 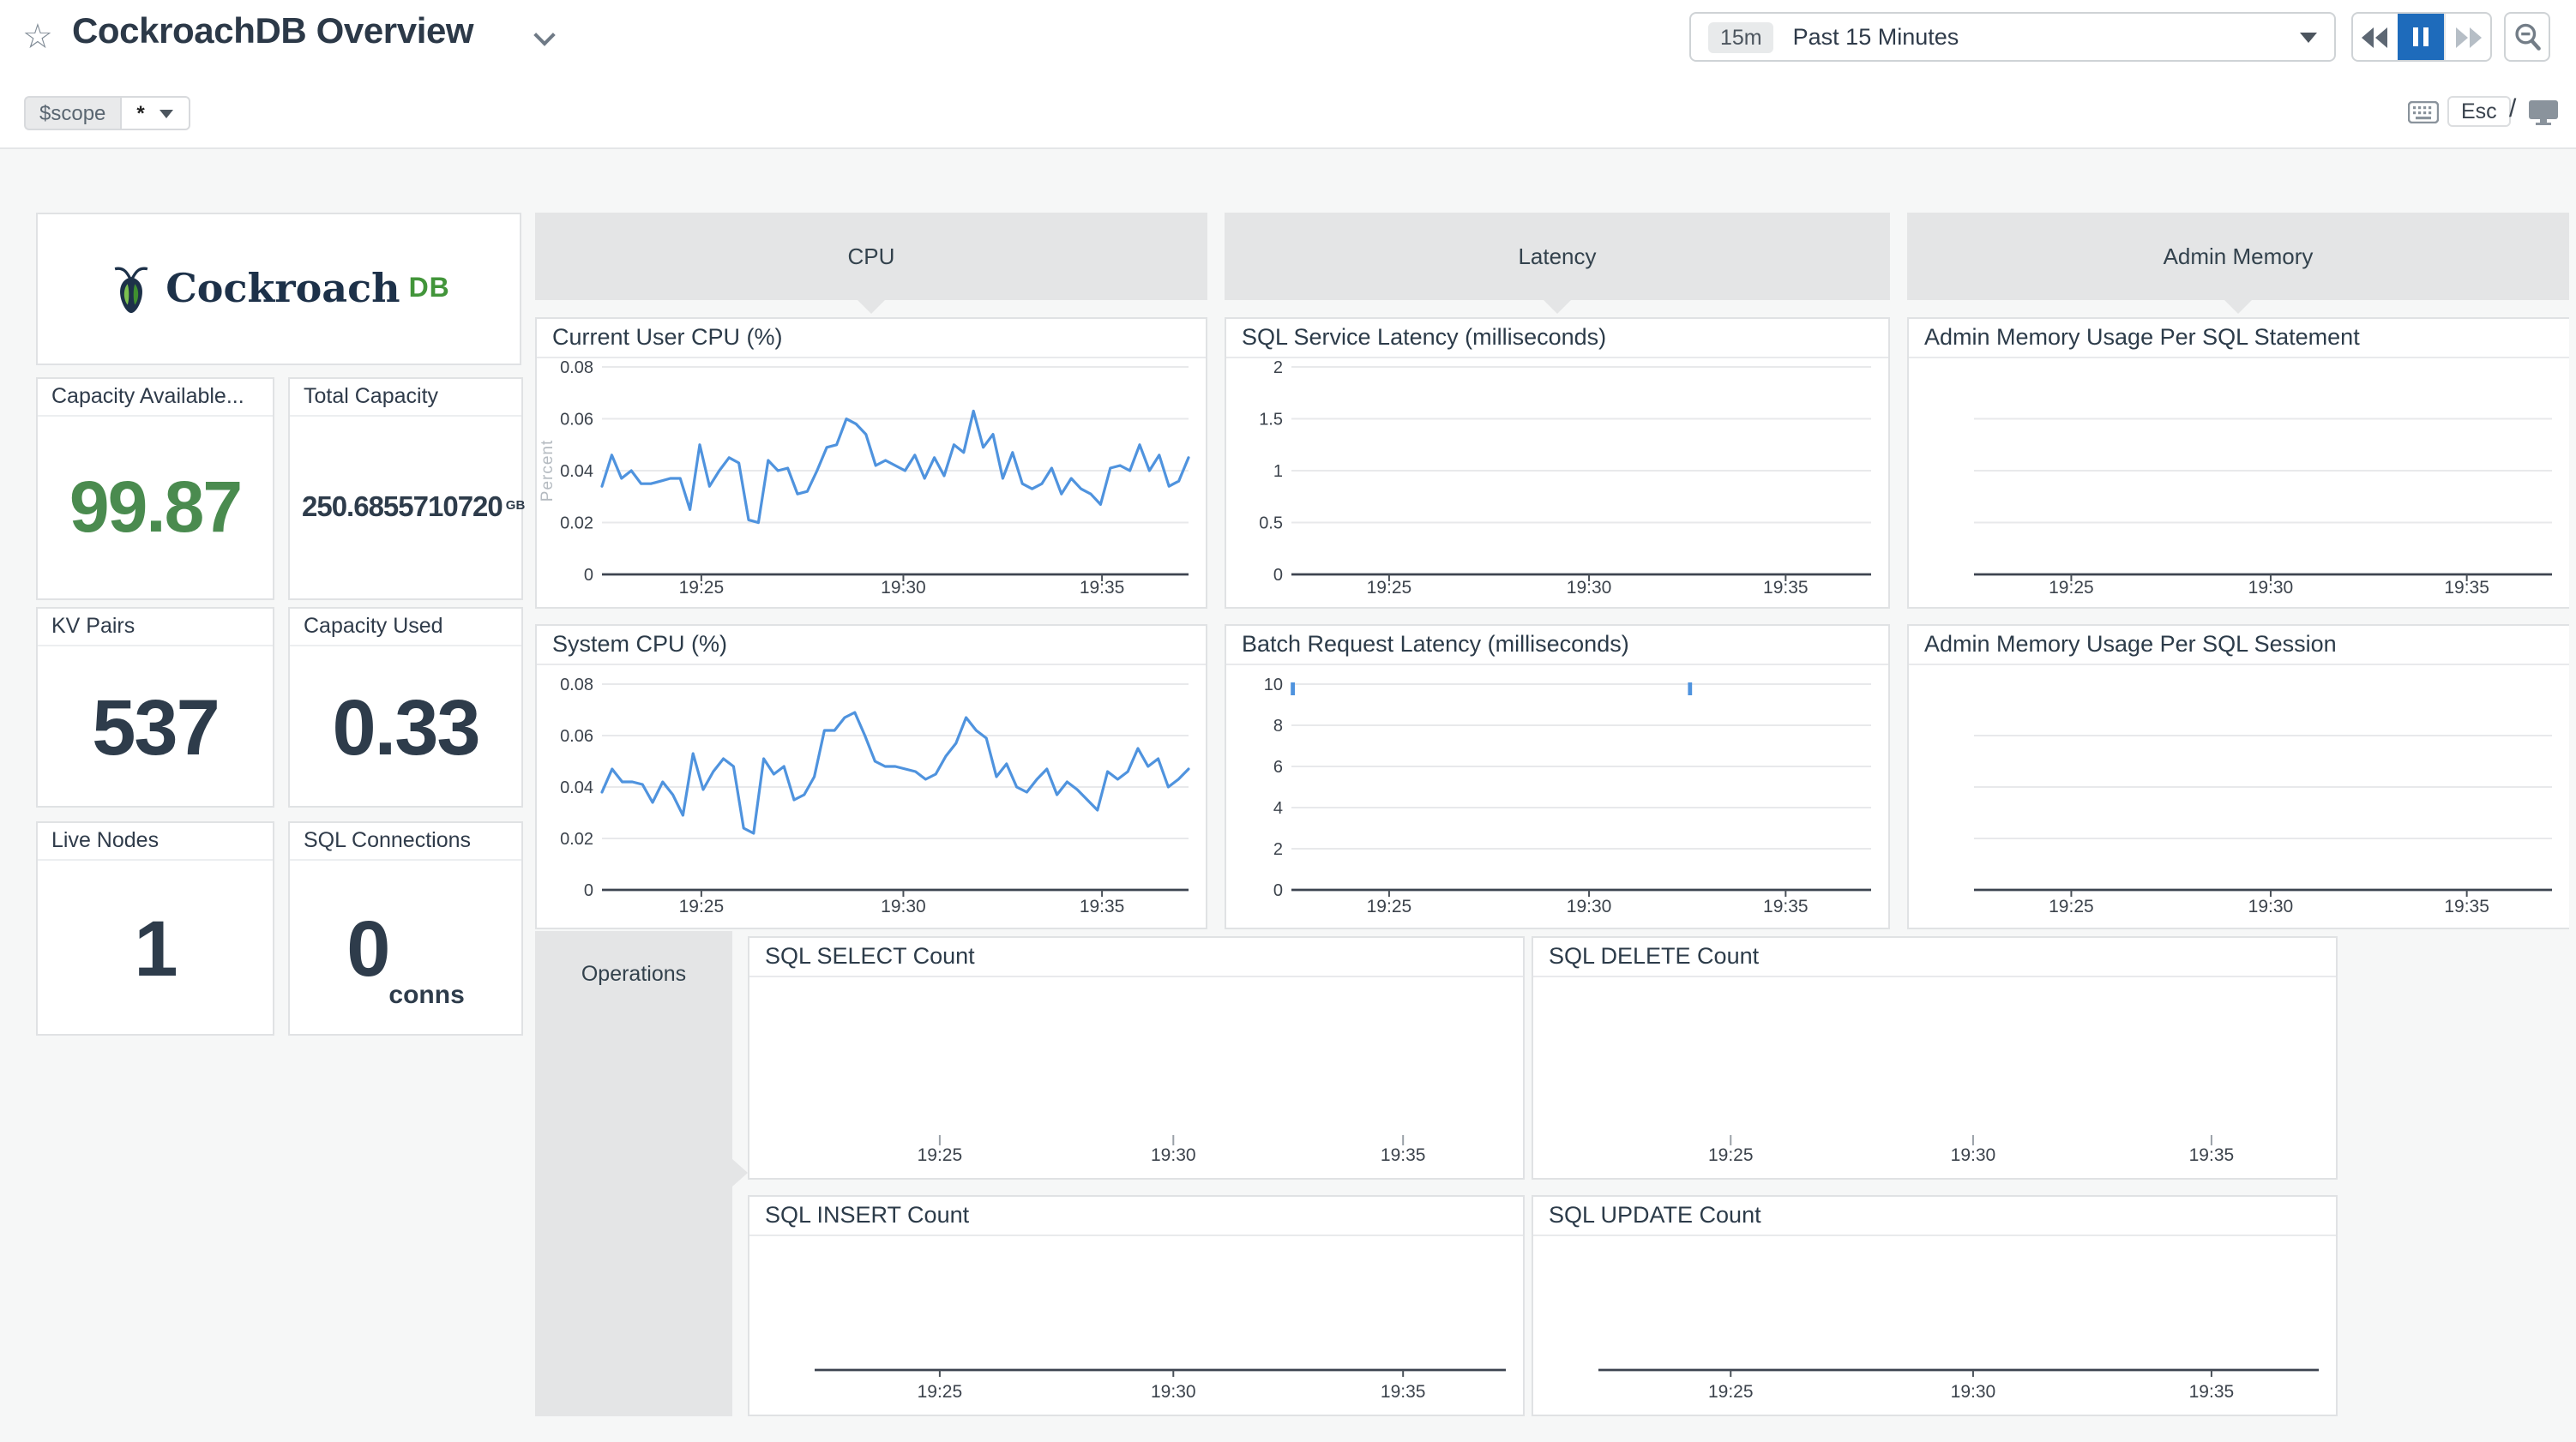 I want to click on stat-capacity-used: Capacity Used 0.33, so click(x=405, y=707).